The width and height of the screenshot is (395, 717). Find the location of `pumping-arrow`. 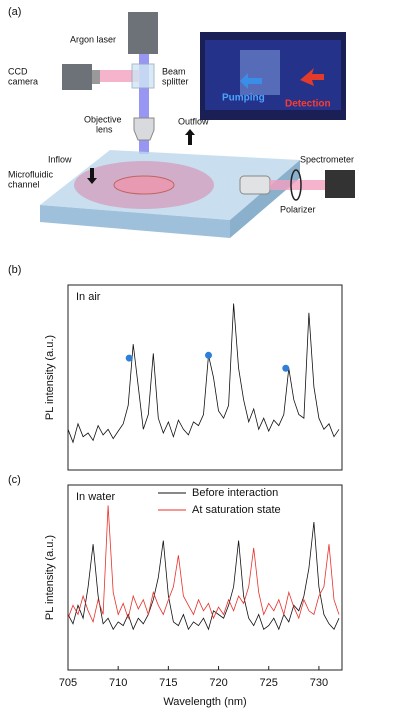

pumping-arrow is located at coordinates (251, 81).